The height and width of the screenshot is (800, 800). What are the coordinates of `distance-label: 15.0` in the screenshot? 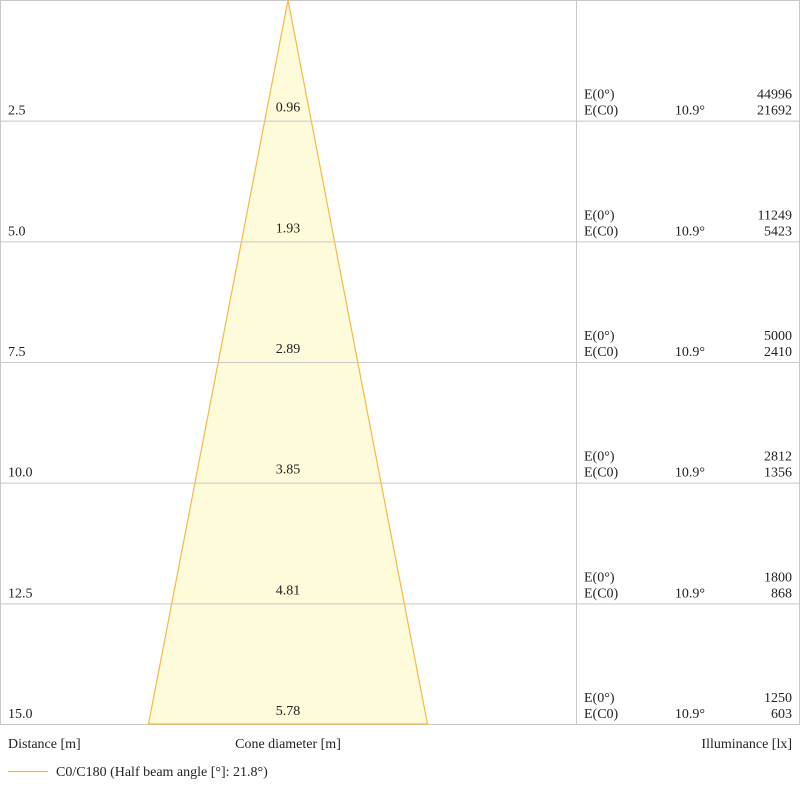 It's located at (20, 714).